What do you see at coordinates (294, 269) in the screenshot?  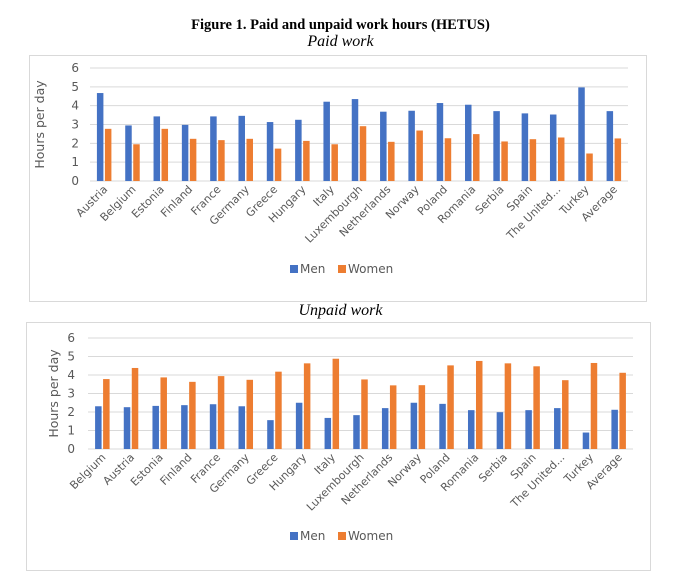 I see `legend-swatch-men` at bounding box center [294, 269].